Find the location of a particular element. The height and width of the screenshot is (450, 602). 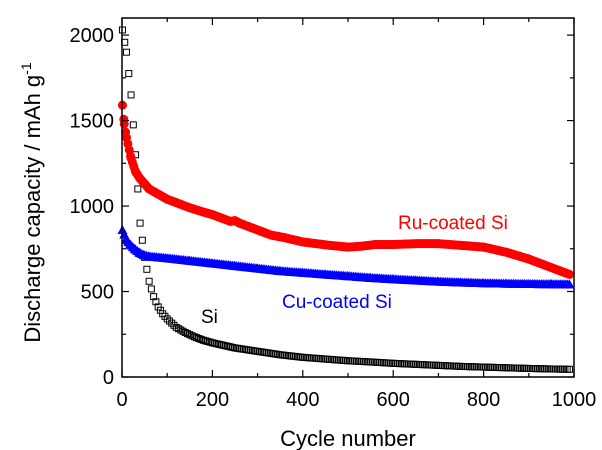

y-tick-label: 2000 is located at coordinates (92, 36).